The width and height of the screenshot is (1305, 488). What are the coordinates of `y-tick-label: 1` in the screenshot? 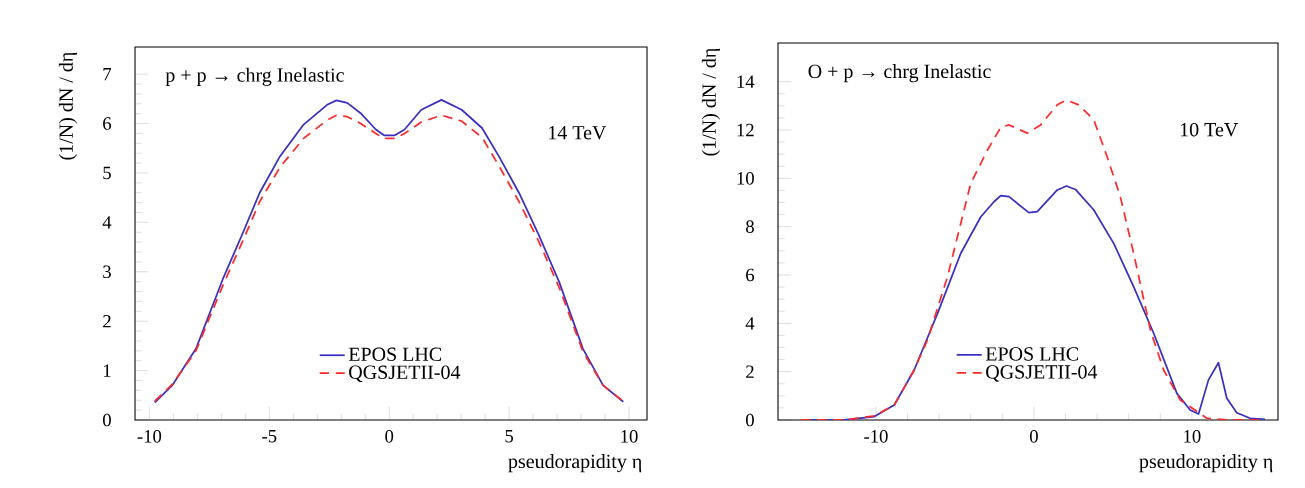 It's located at (107, 370).